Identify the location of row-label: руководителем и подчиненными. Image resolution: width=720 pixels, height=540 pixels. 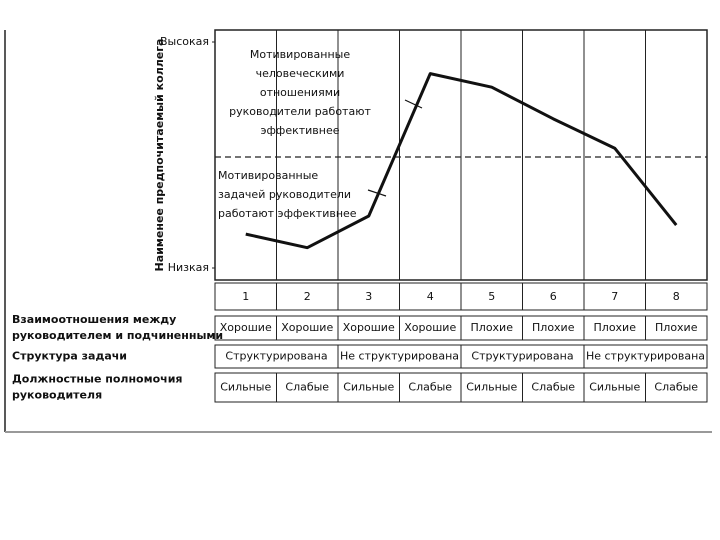
(117, 335).